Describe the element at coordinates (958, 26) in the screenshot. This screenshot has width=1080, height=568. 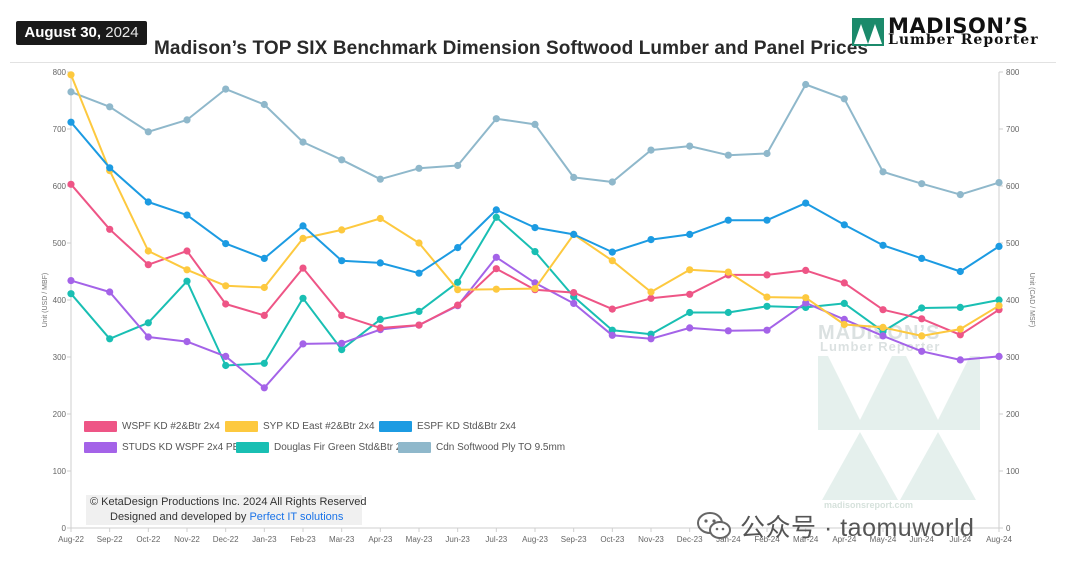
I see `logo-name: MADISON’S` at that location.